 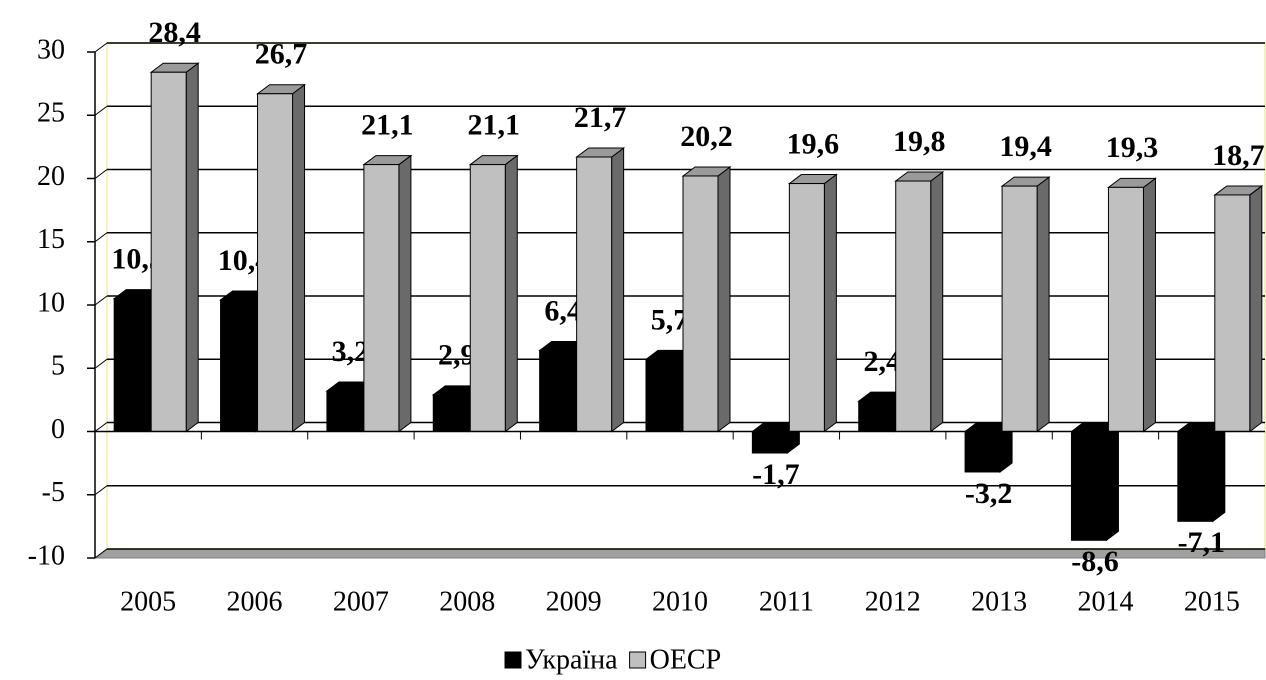 I want to click on legend-label: ОЕСР, so click(x=686, y=659).